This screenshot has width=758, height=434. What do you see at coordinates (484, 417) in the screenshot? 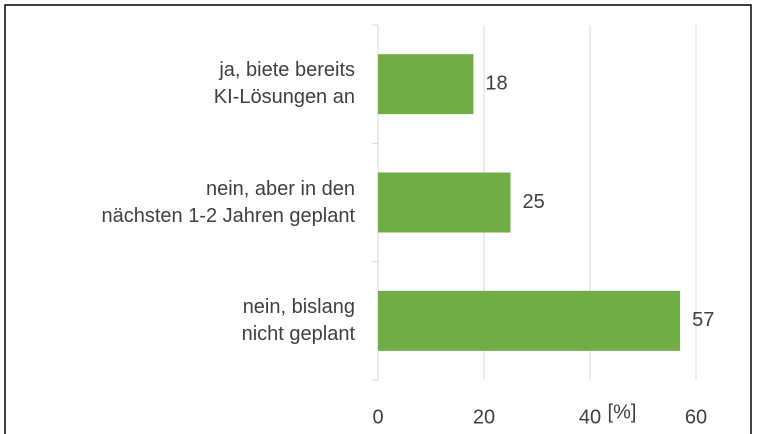
I see `x-tick-label: 20` at bounding box center [484, 417].